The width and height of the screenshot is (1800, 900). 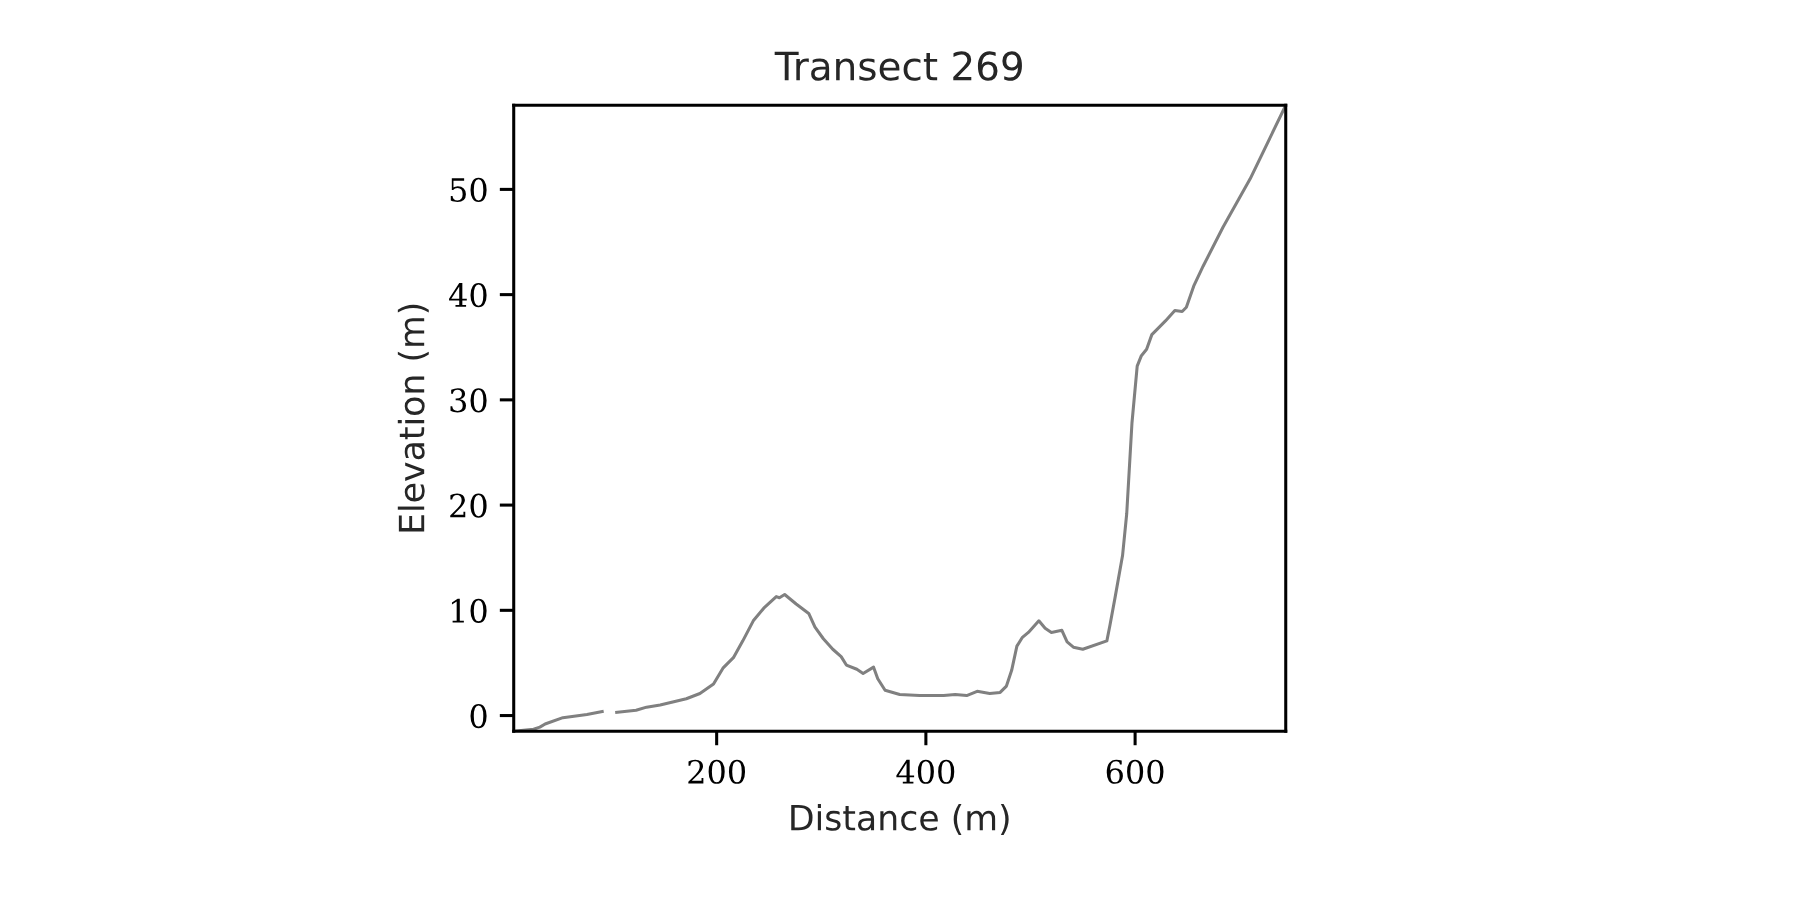 I want to click on y-tick-label: 20, so click(x=468, y=505).